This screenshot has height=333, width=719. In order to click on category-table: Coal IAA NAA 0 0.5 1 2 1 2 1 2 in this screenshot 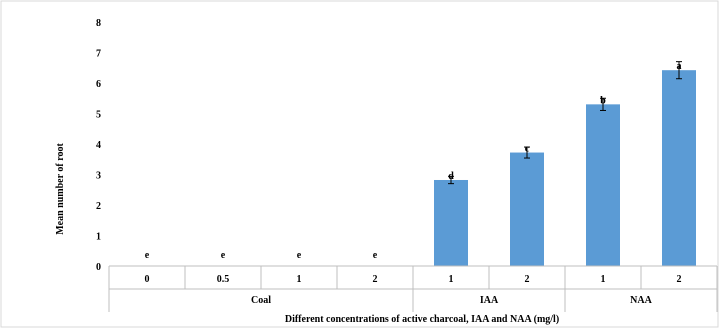, I will do `click(413, 288)`.